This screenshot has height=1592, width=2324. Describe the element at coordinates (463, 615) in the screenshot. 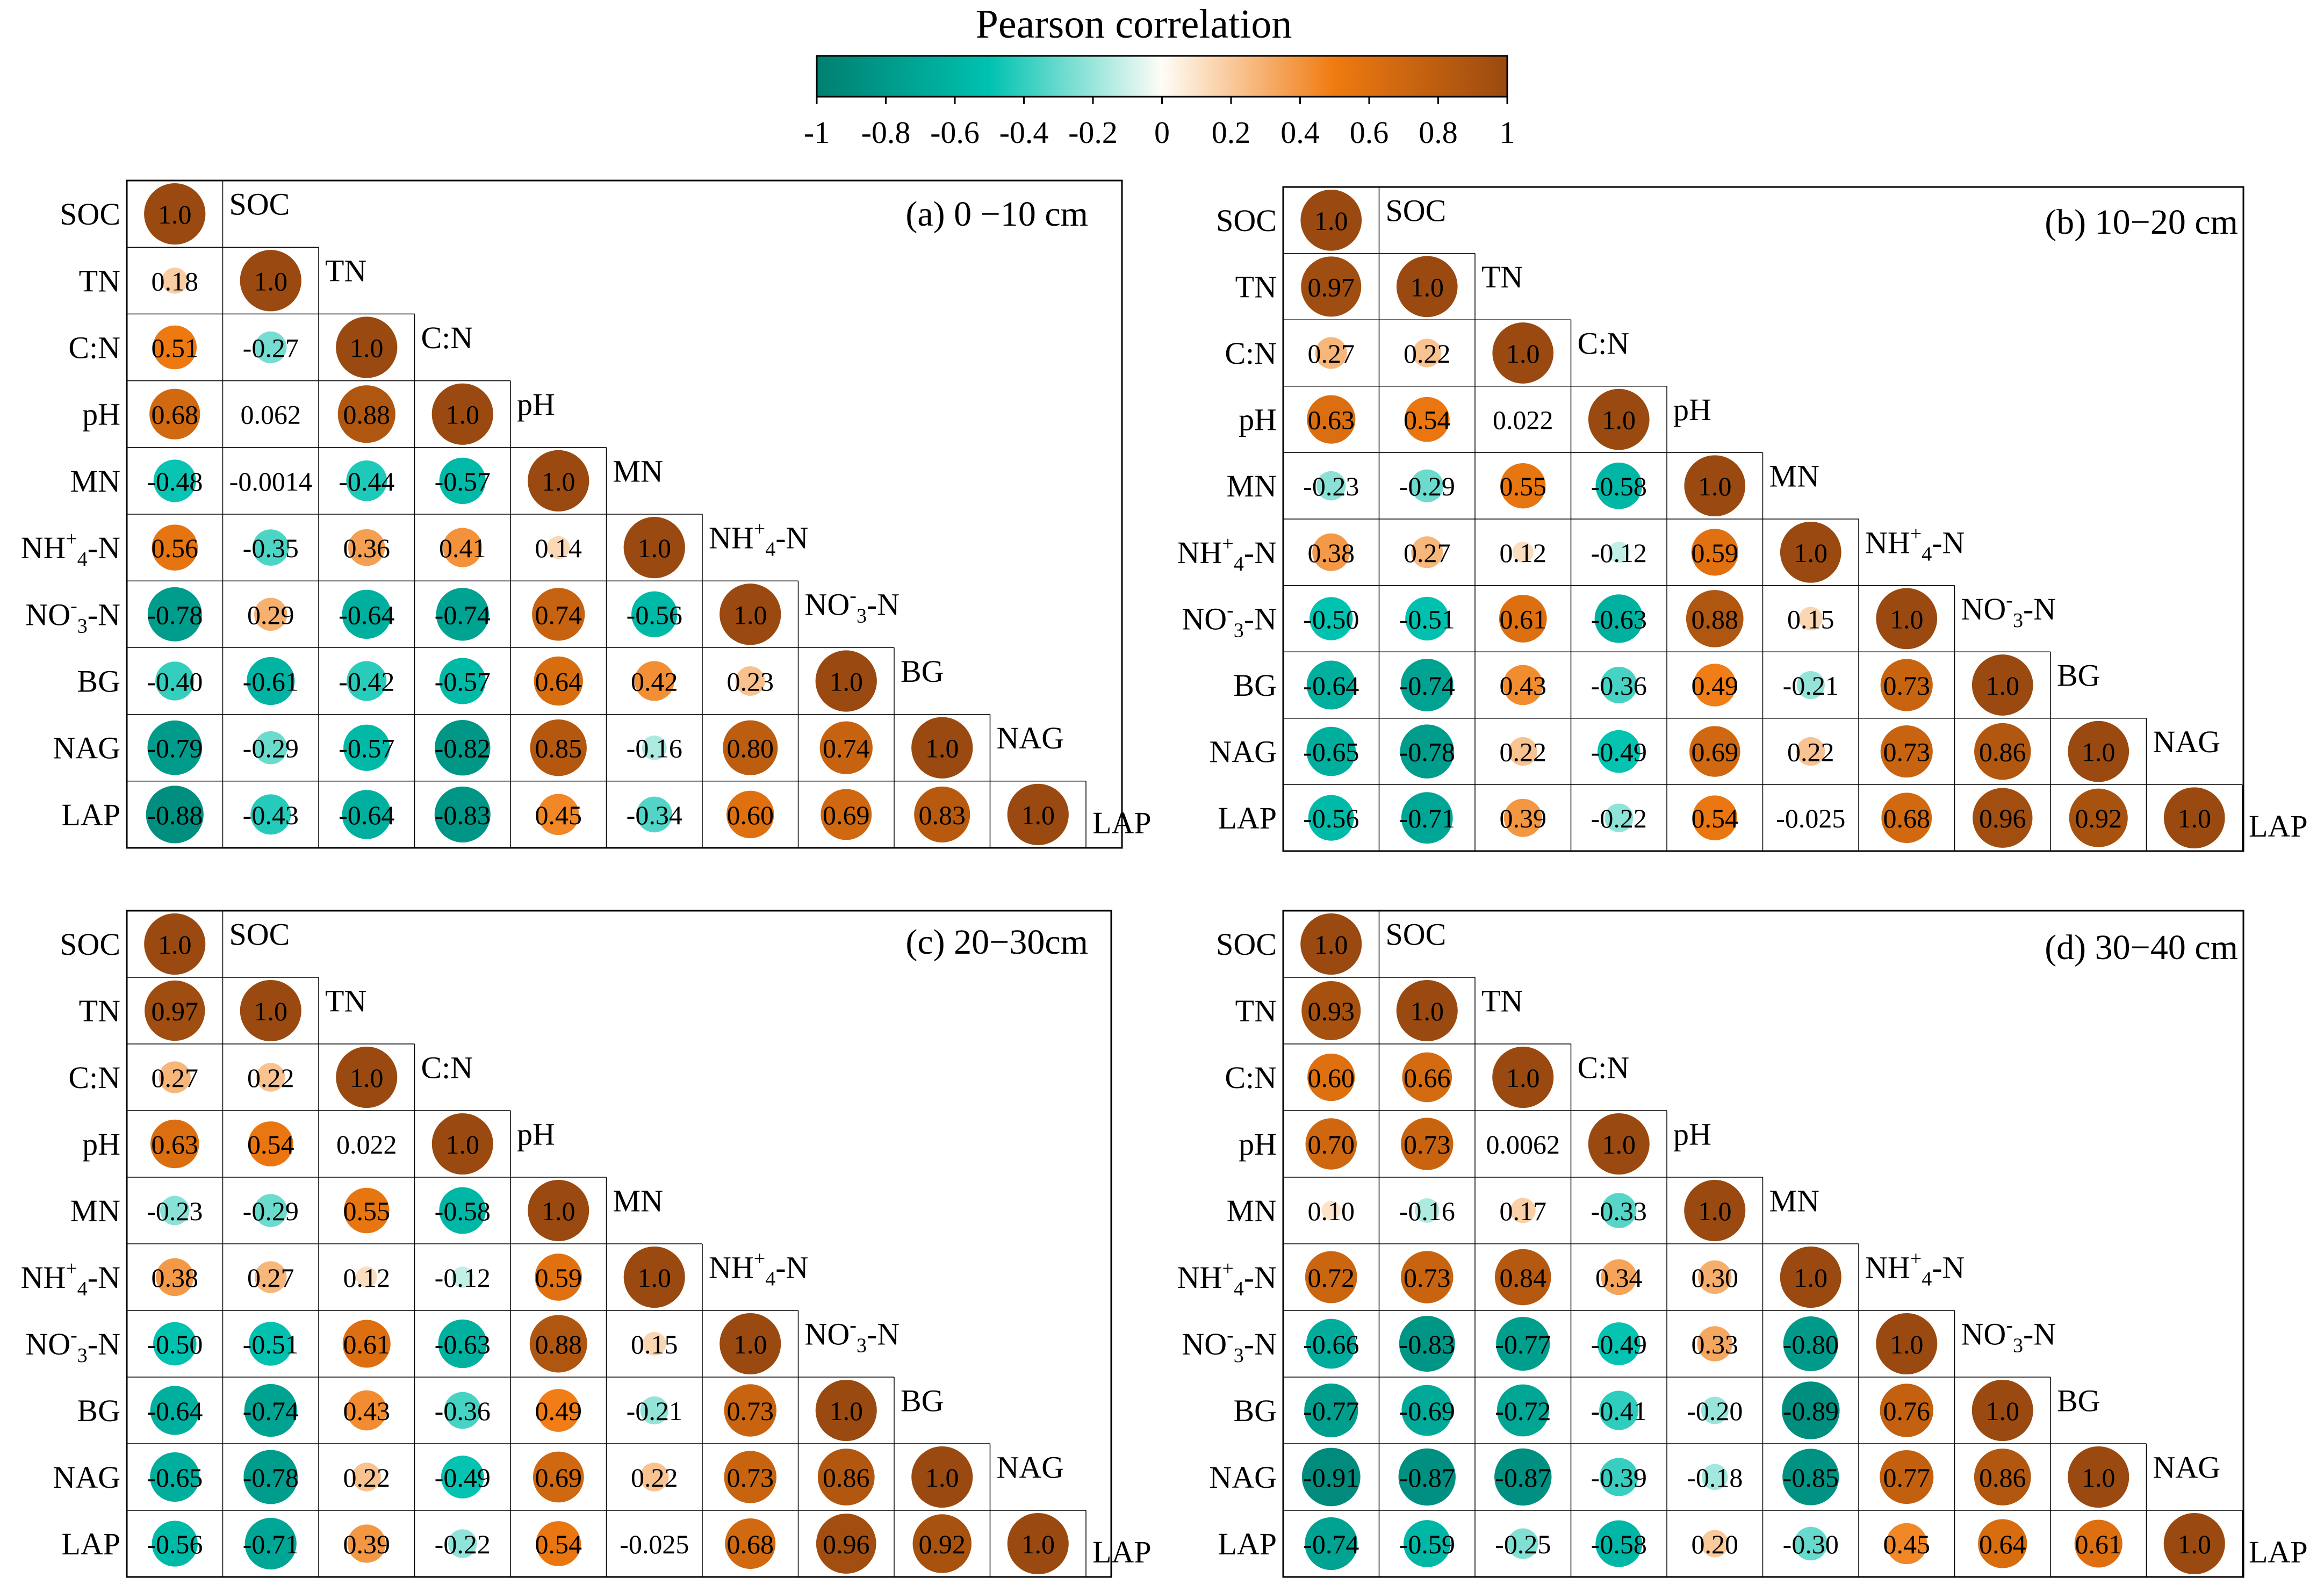

I see `correlation-value: -0.74` at that location.